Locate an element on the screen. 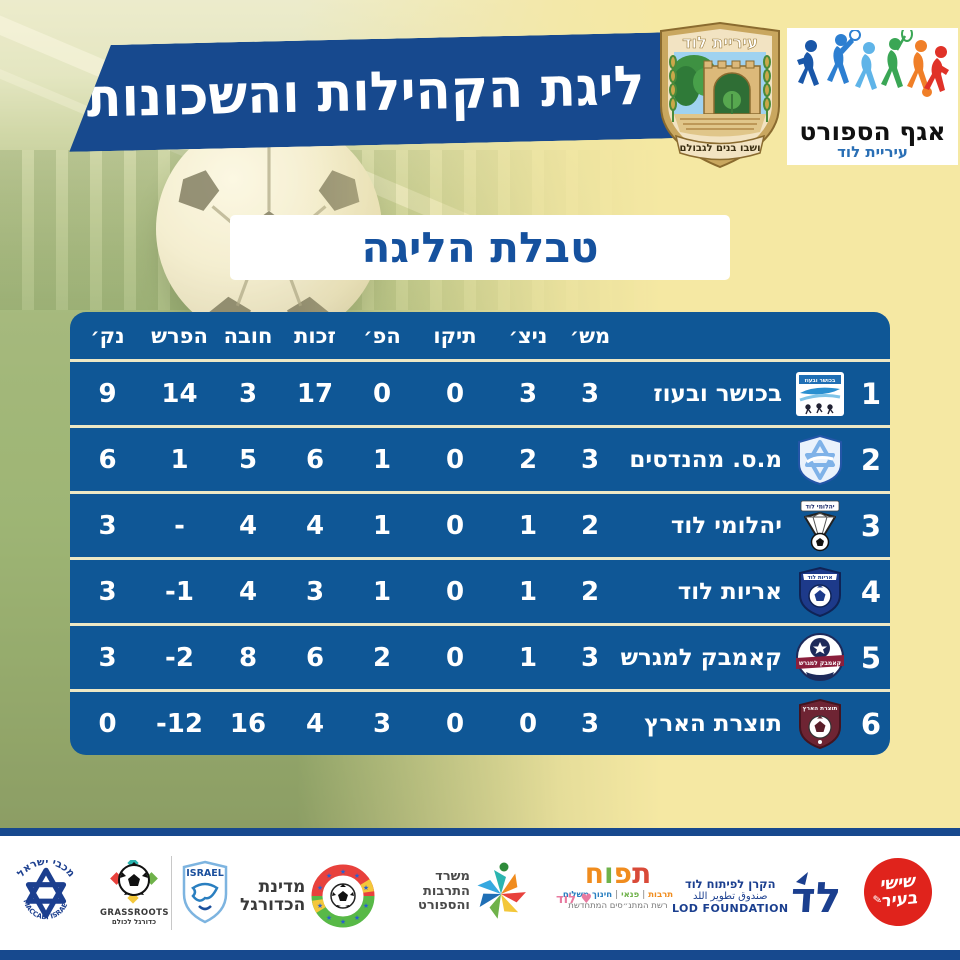 This screenshot has height=960, width=960. cell-diff: -12 is located at coordinates (179, 723).